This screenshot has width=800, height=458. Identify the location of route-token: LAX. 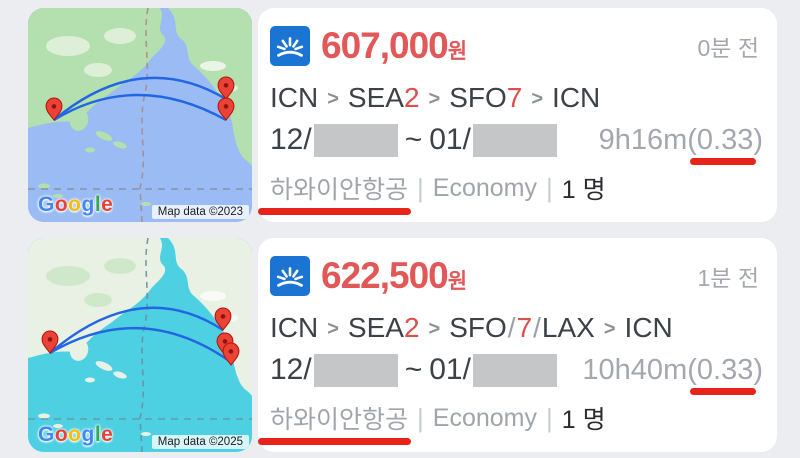
(568, 327).